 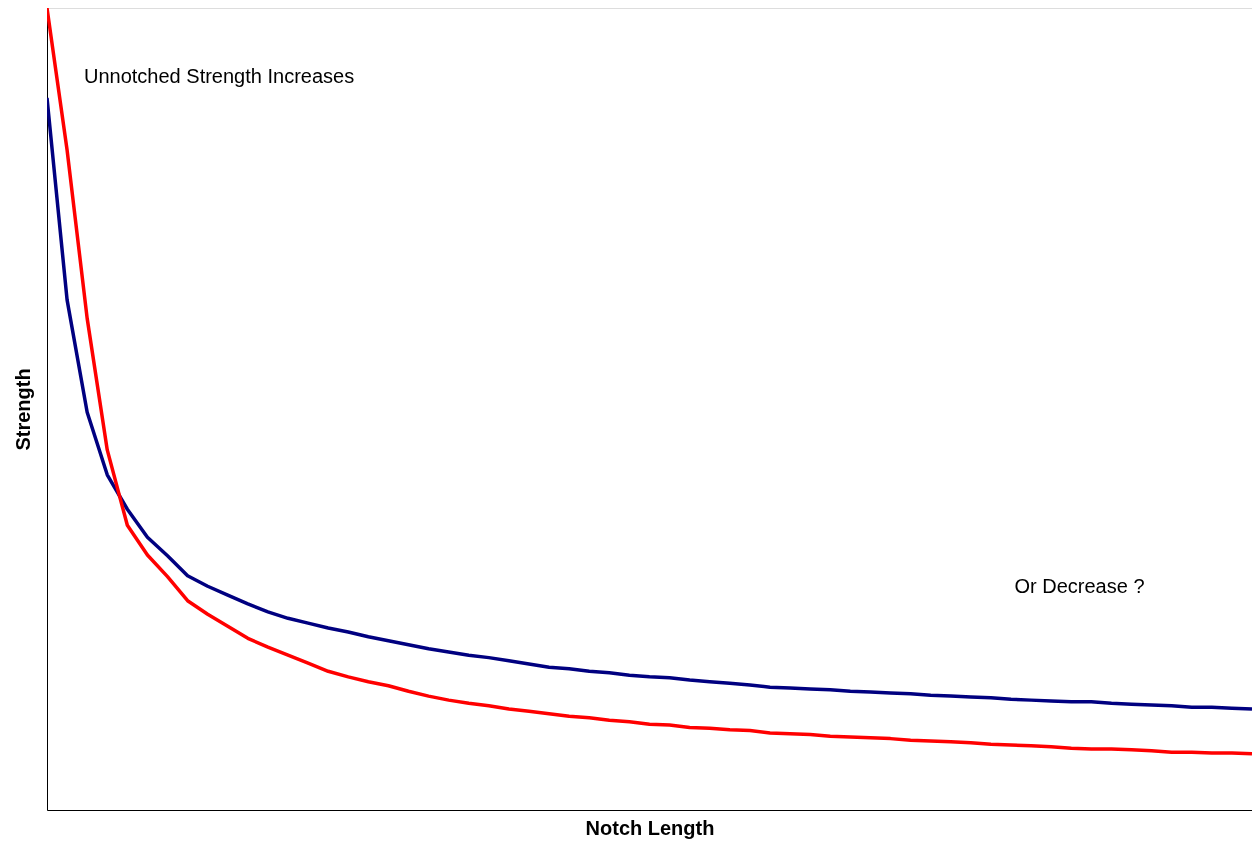 What do you see at coordinates (219, 75) in the screenshot?
I see `annotation: Unnotched Strength Increases` at bounding box center [219, 75].